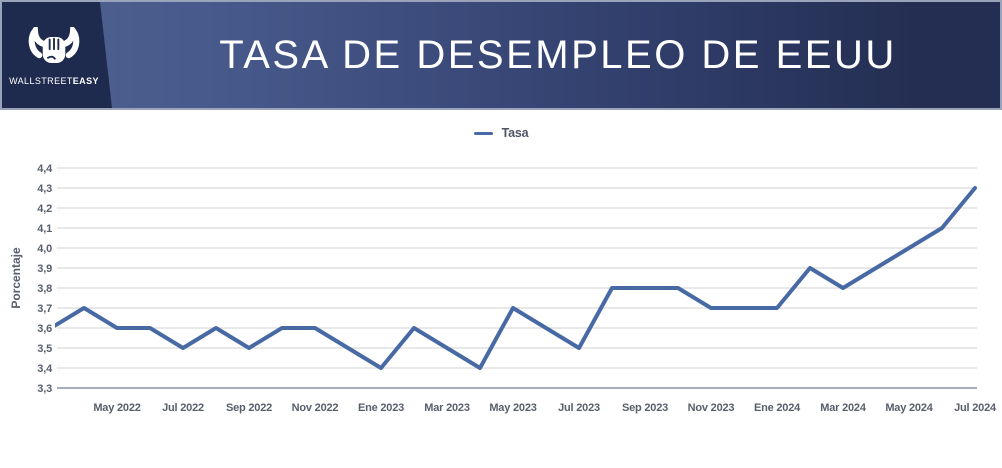 The height and width of the screenshot is (468, 1002). Describe the element at coordinates (41, 81) in the screenshot. I see `brand-name-regular: WALLSTREET` at that location.